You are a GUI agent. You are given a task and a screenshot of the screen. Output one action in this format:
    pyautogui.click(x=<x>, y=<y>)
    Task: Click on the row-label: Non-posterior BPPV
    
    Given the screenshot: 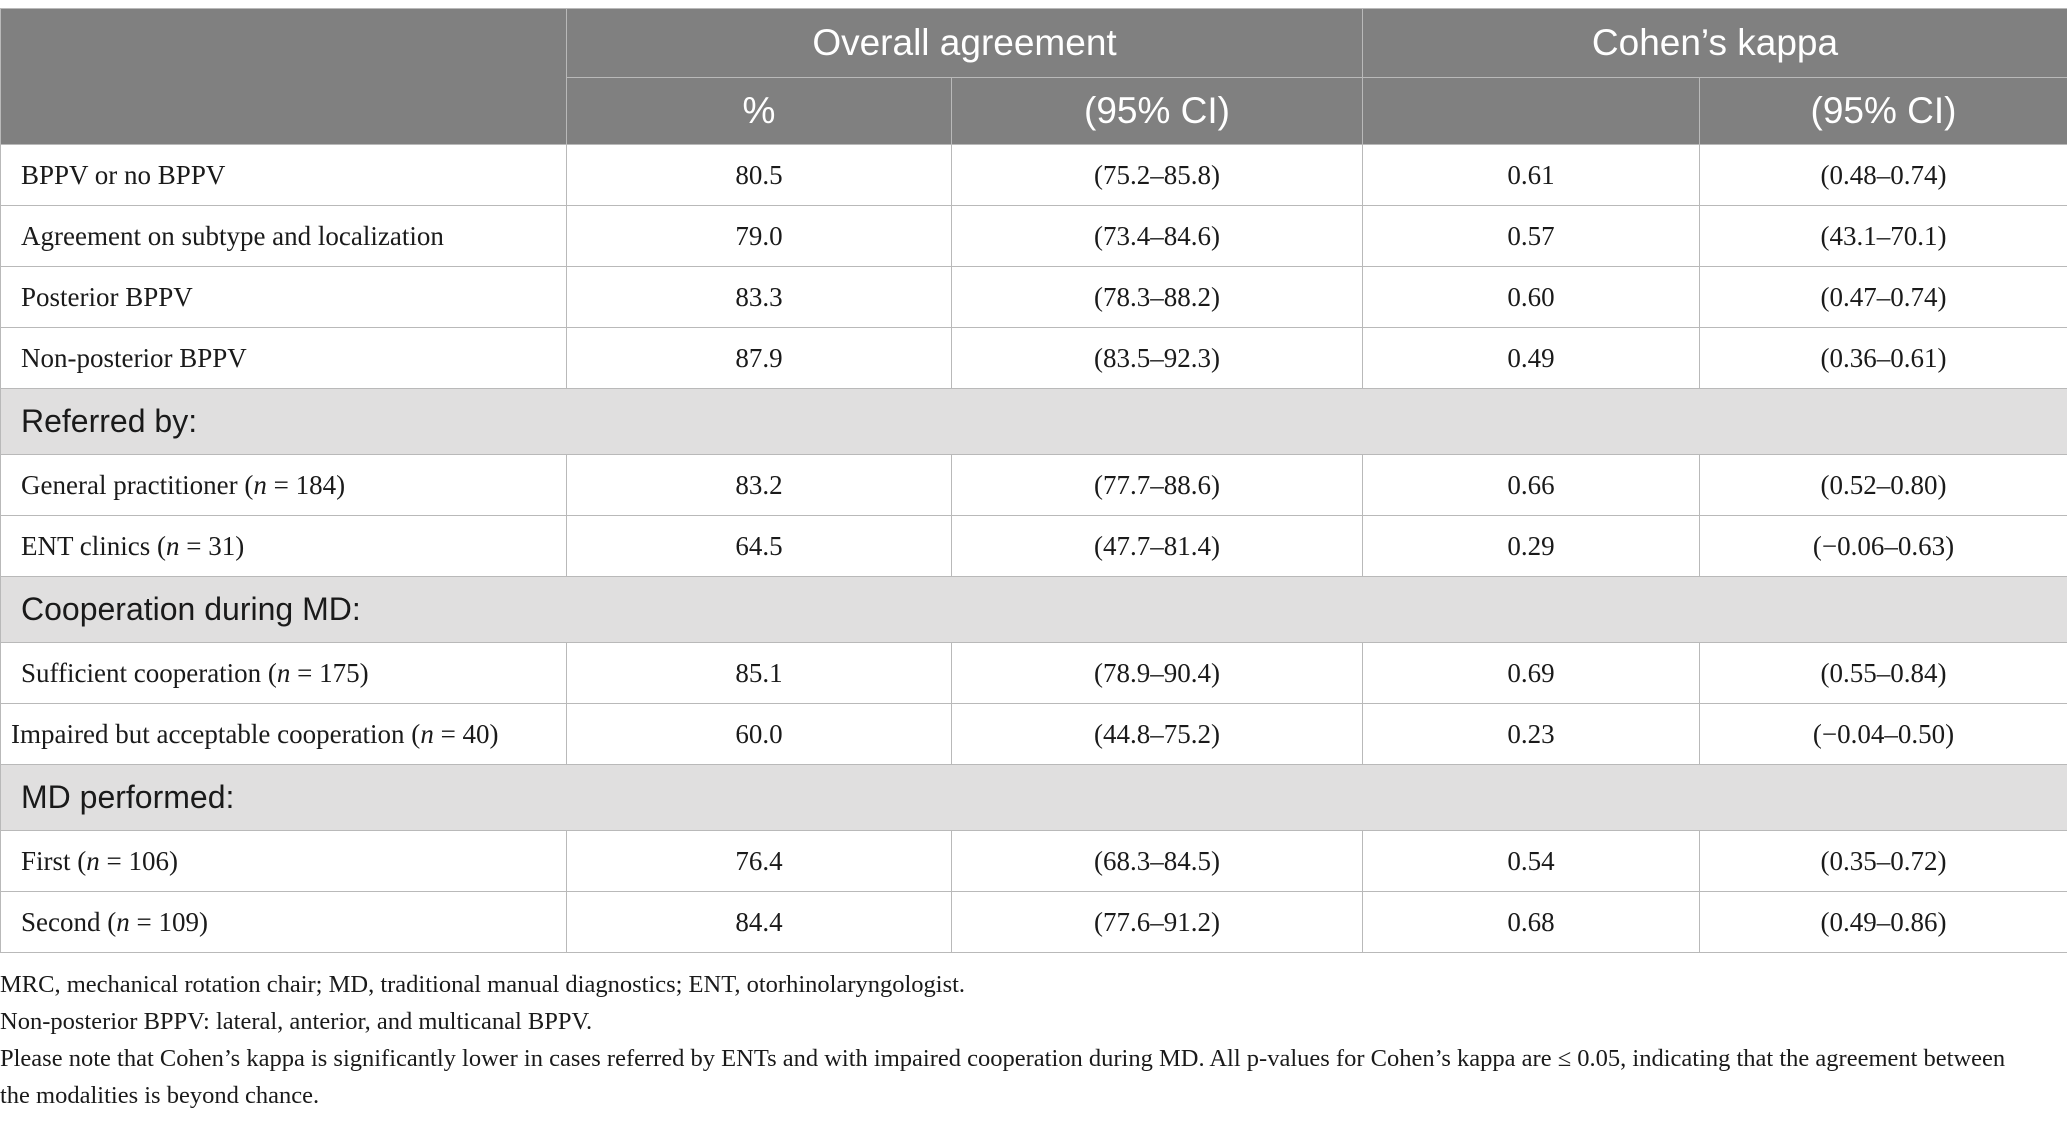 What is the action you would take?
    pyautogui.click(x=283, y=358)
    